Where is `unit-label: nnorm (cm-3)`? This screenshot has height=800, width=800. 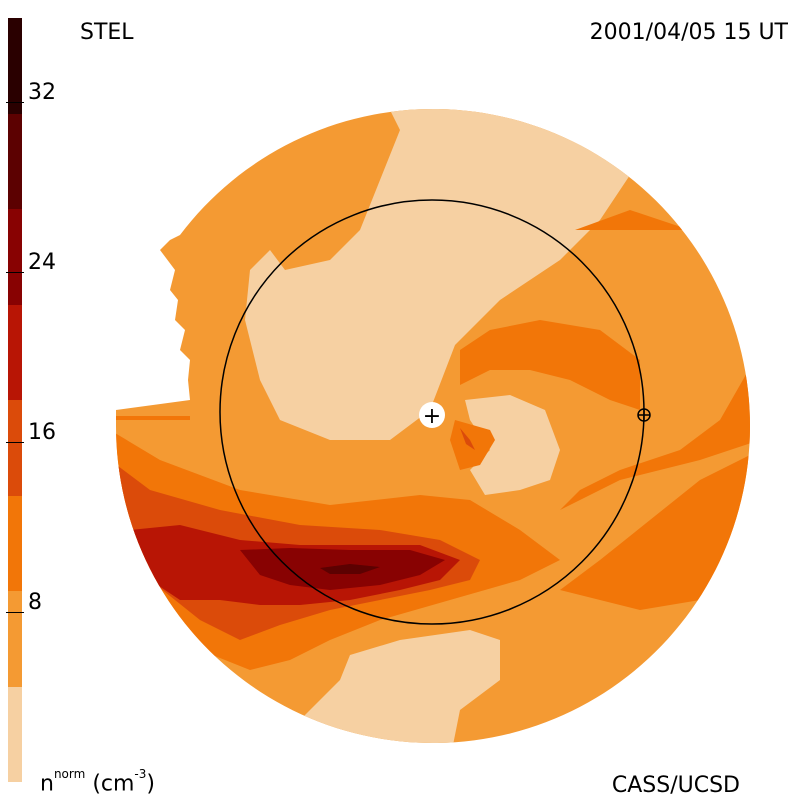 unit-label: nnorm (cm-3) is located at coordinates (97, 781).